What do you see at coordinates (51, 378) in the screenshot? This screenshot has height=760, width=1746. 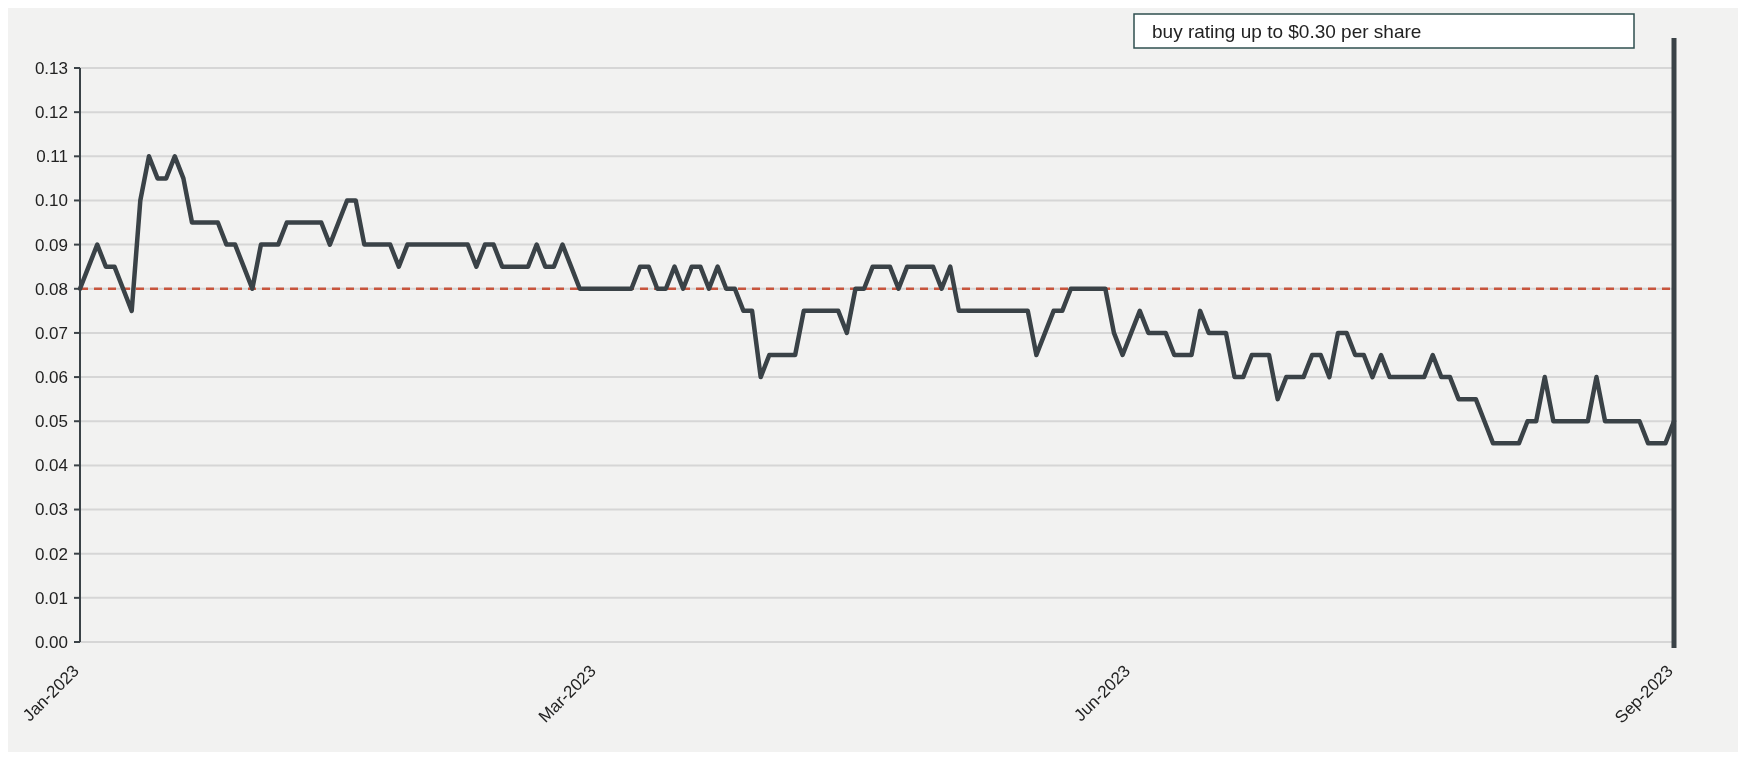 I see `y-tick-label: 0.06` at bounding box center [51, 378].